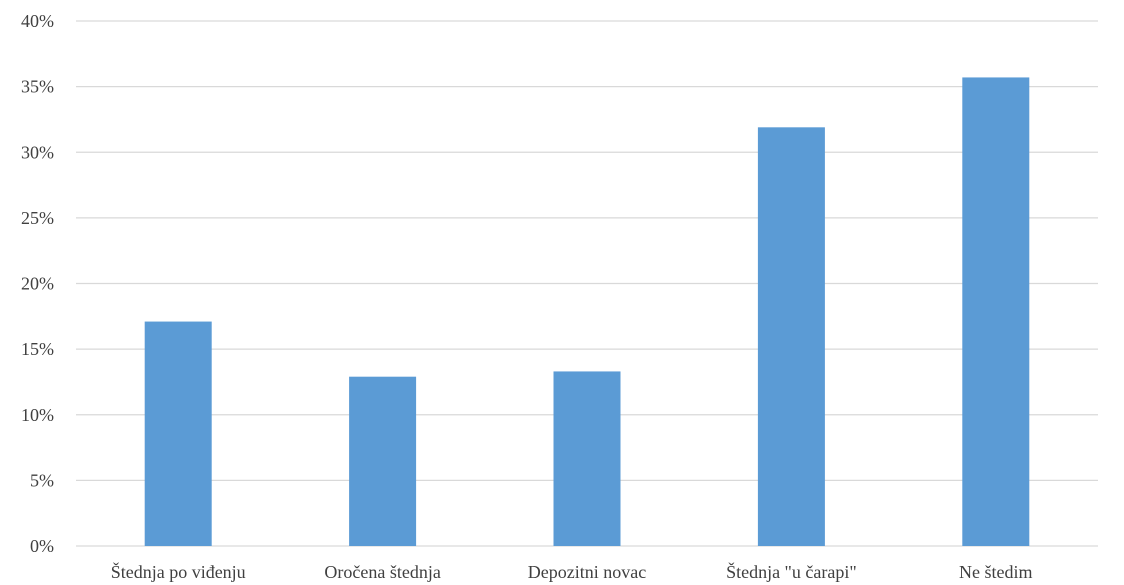 The width and height of the screenshot is (1124, 585). I want to click on x-category-label: Oročena štednja, so click(382, 572).